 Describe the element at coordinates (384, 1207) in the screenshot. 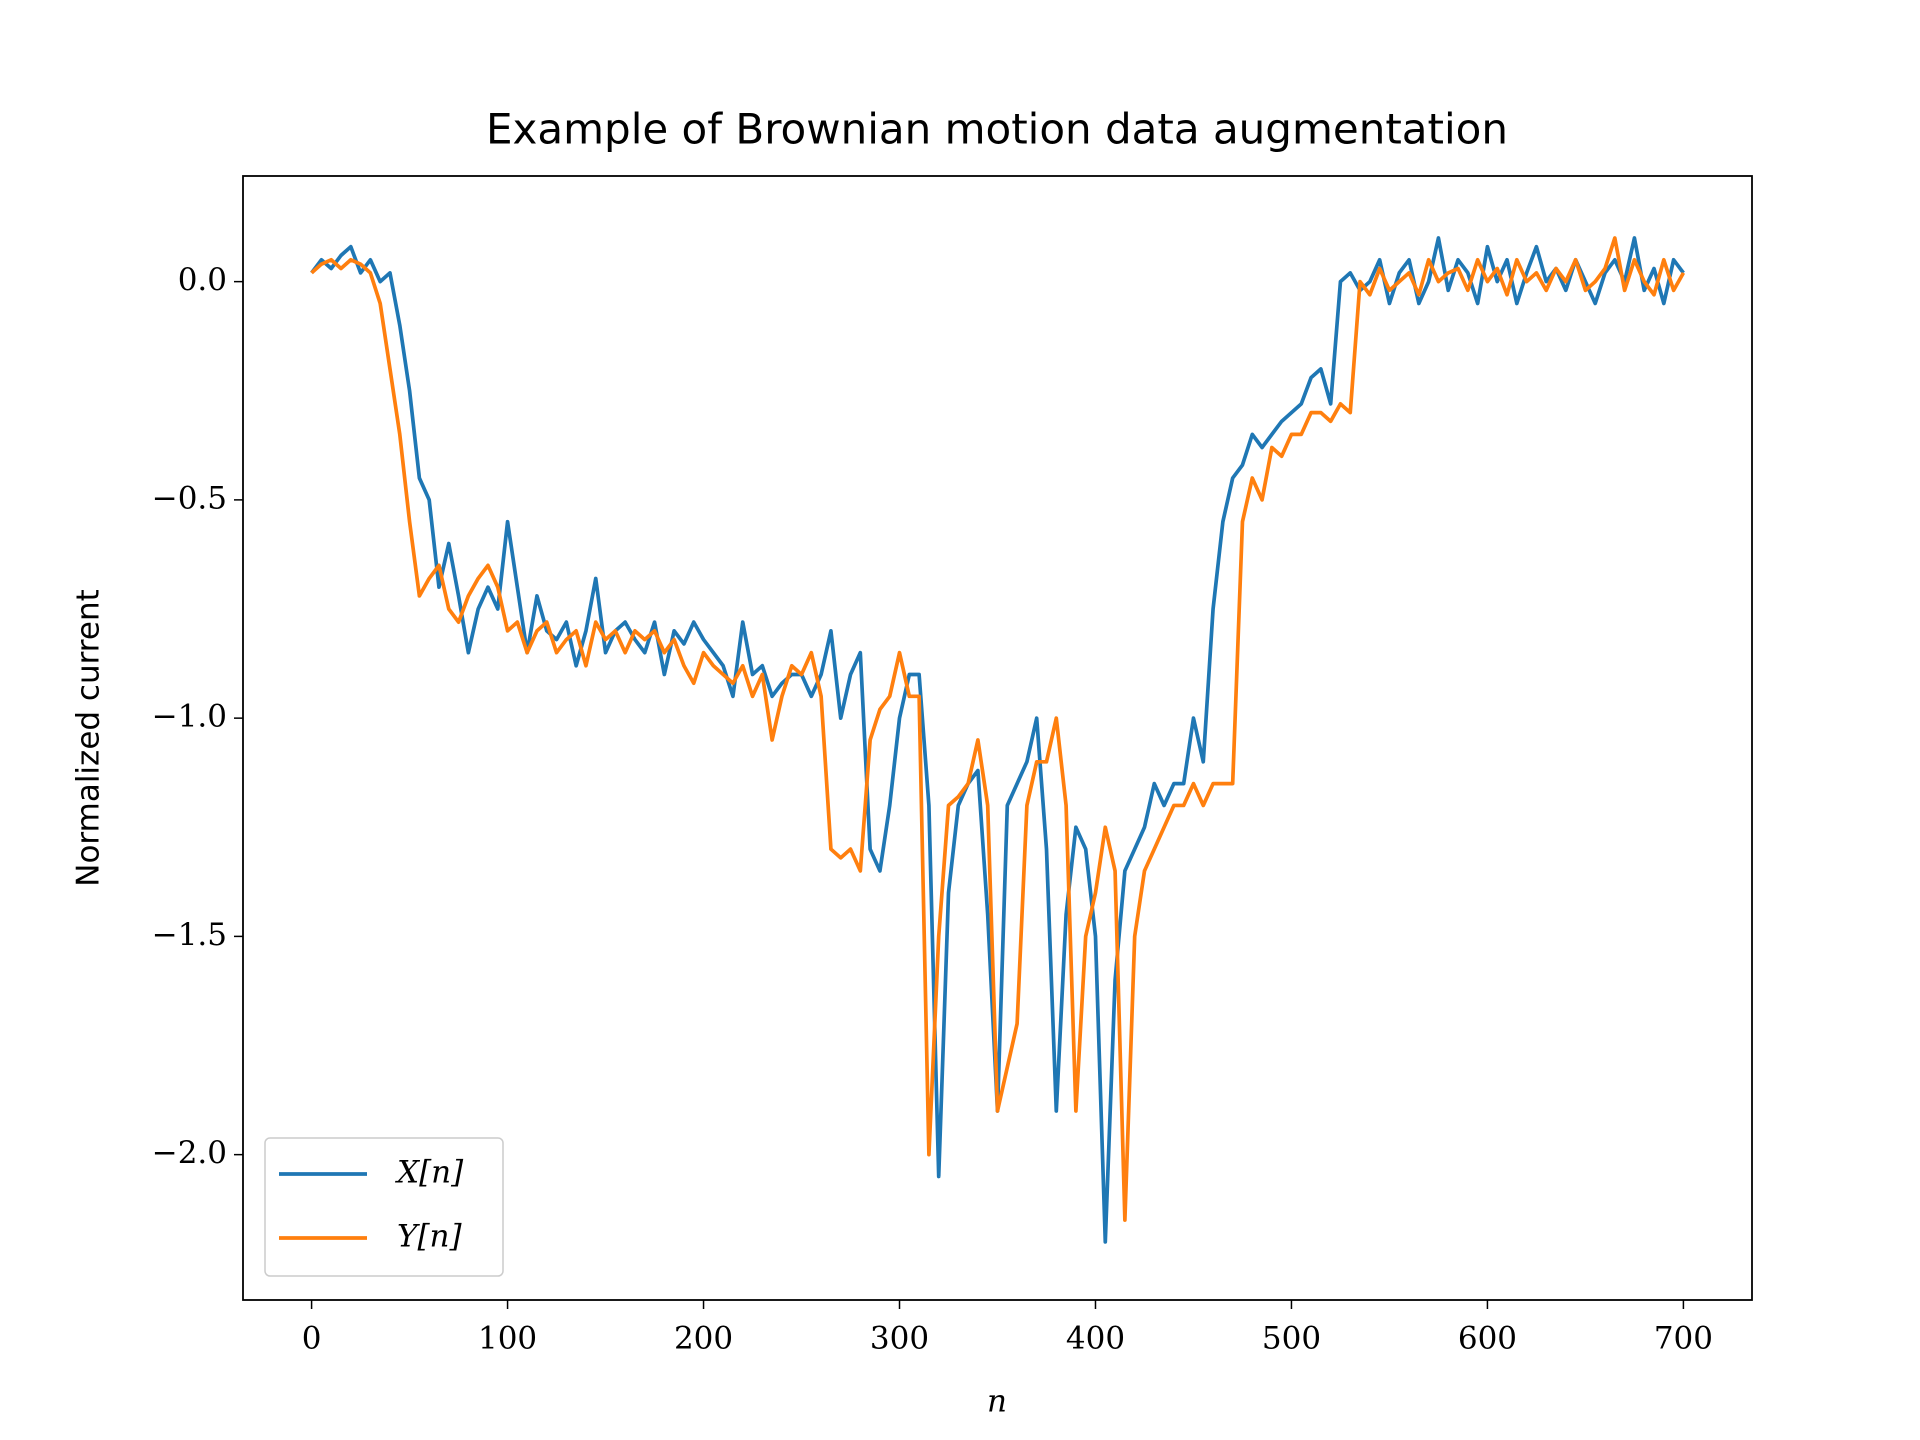

I see `legend-box` at that location.